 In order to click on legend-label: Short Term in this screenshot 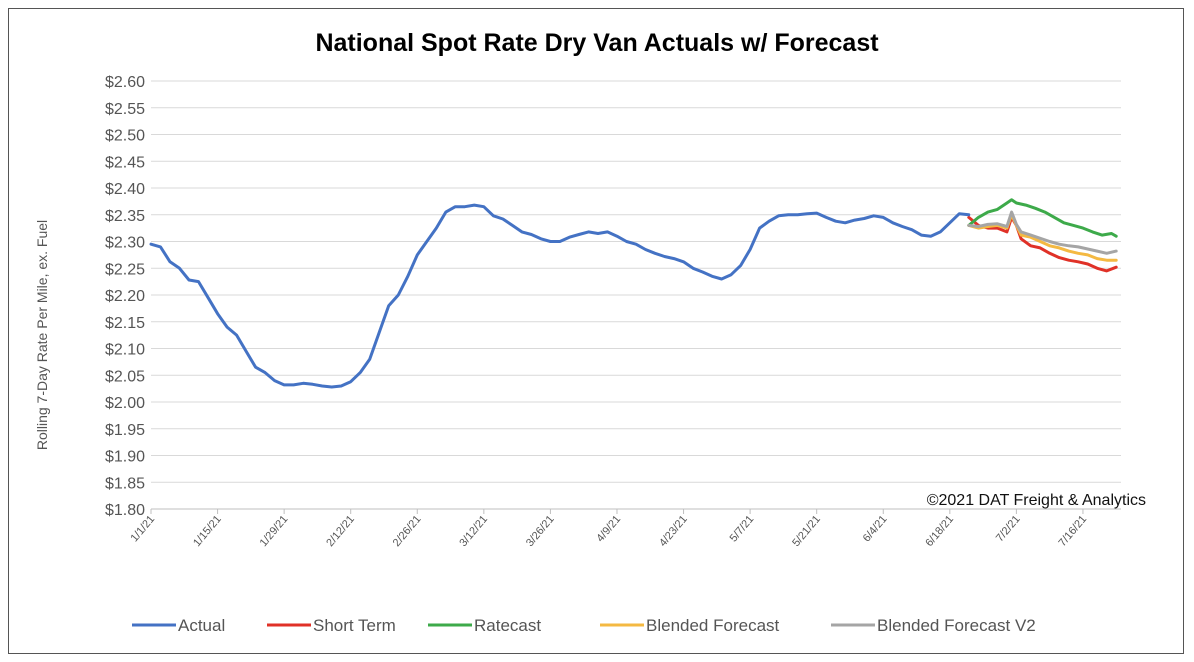, I will do `click(354, 625)`.